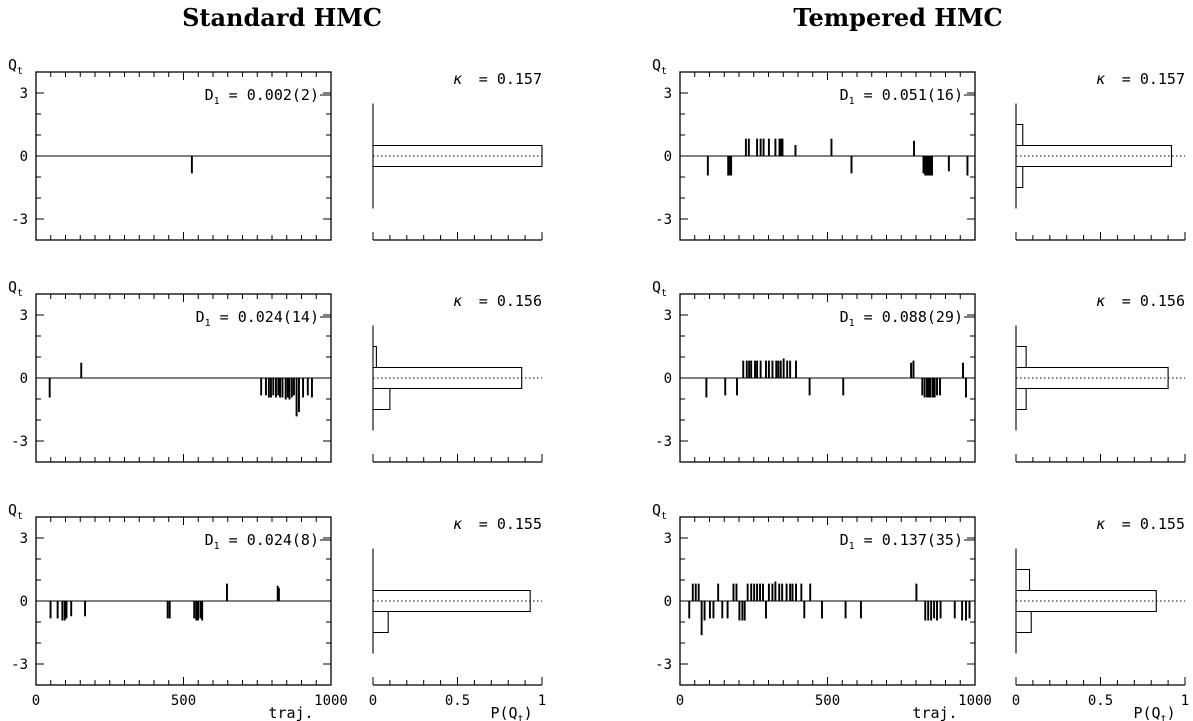  What do you see at coordinates (262, 541) in the screenshot?
I see `d1-annotation: D1 = 0.024(8)` at bounding box center [262, 541].